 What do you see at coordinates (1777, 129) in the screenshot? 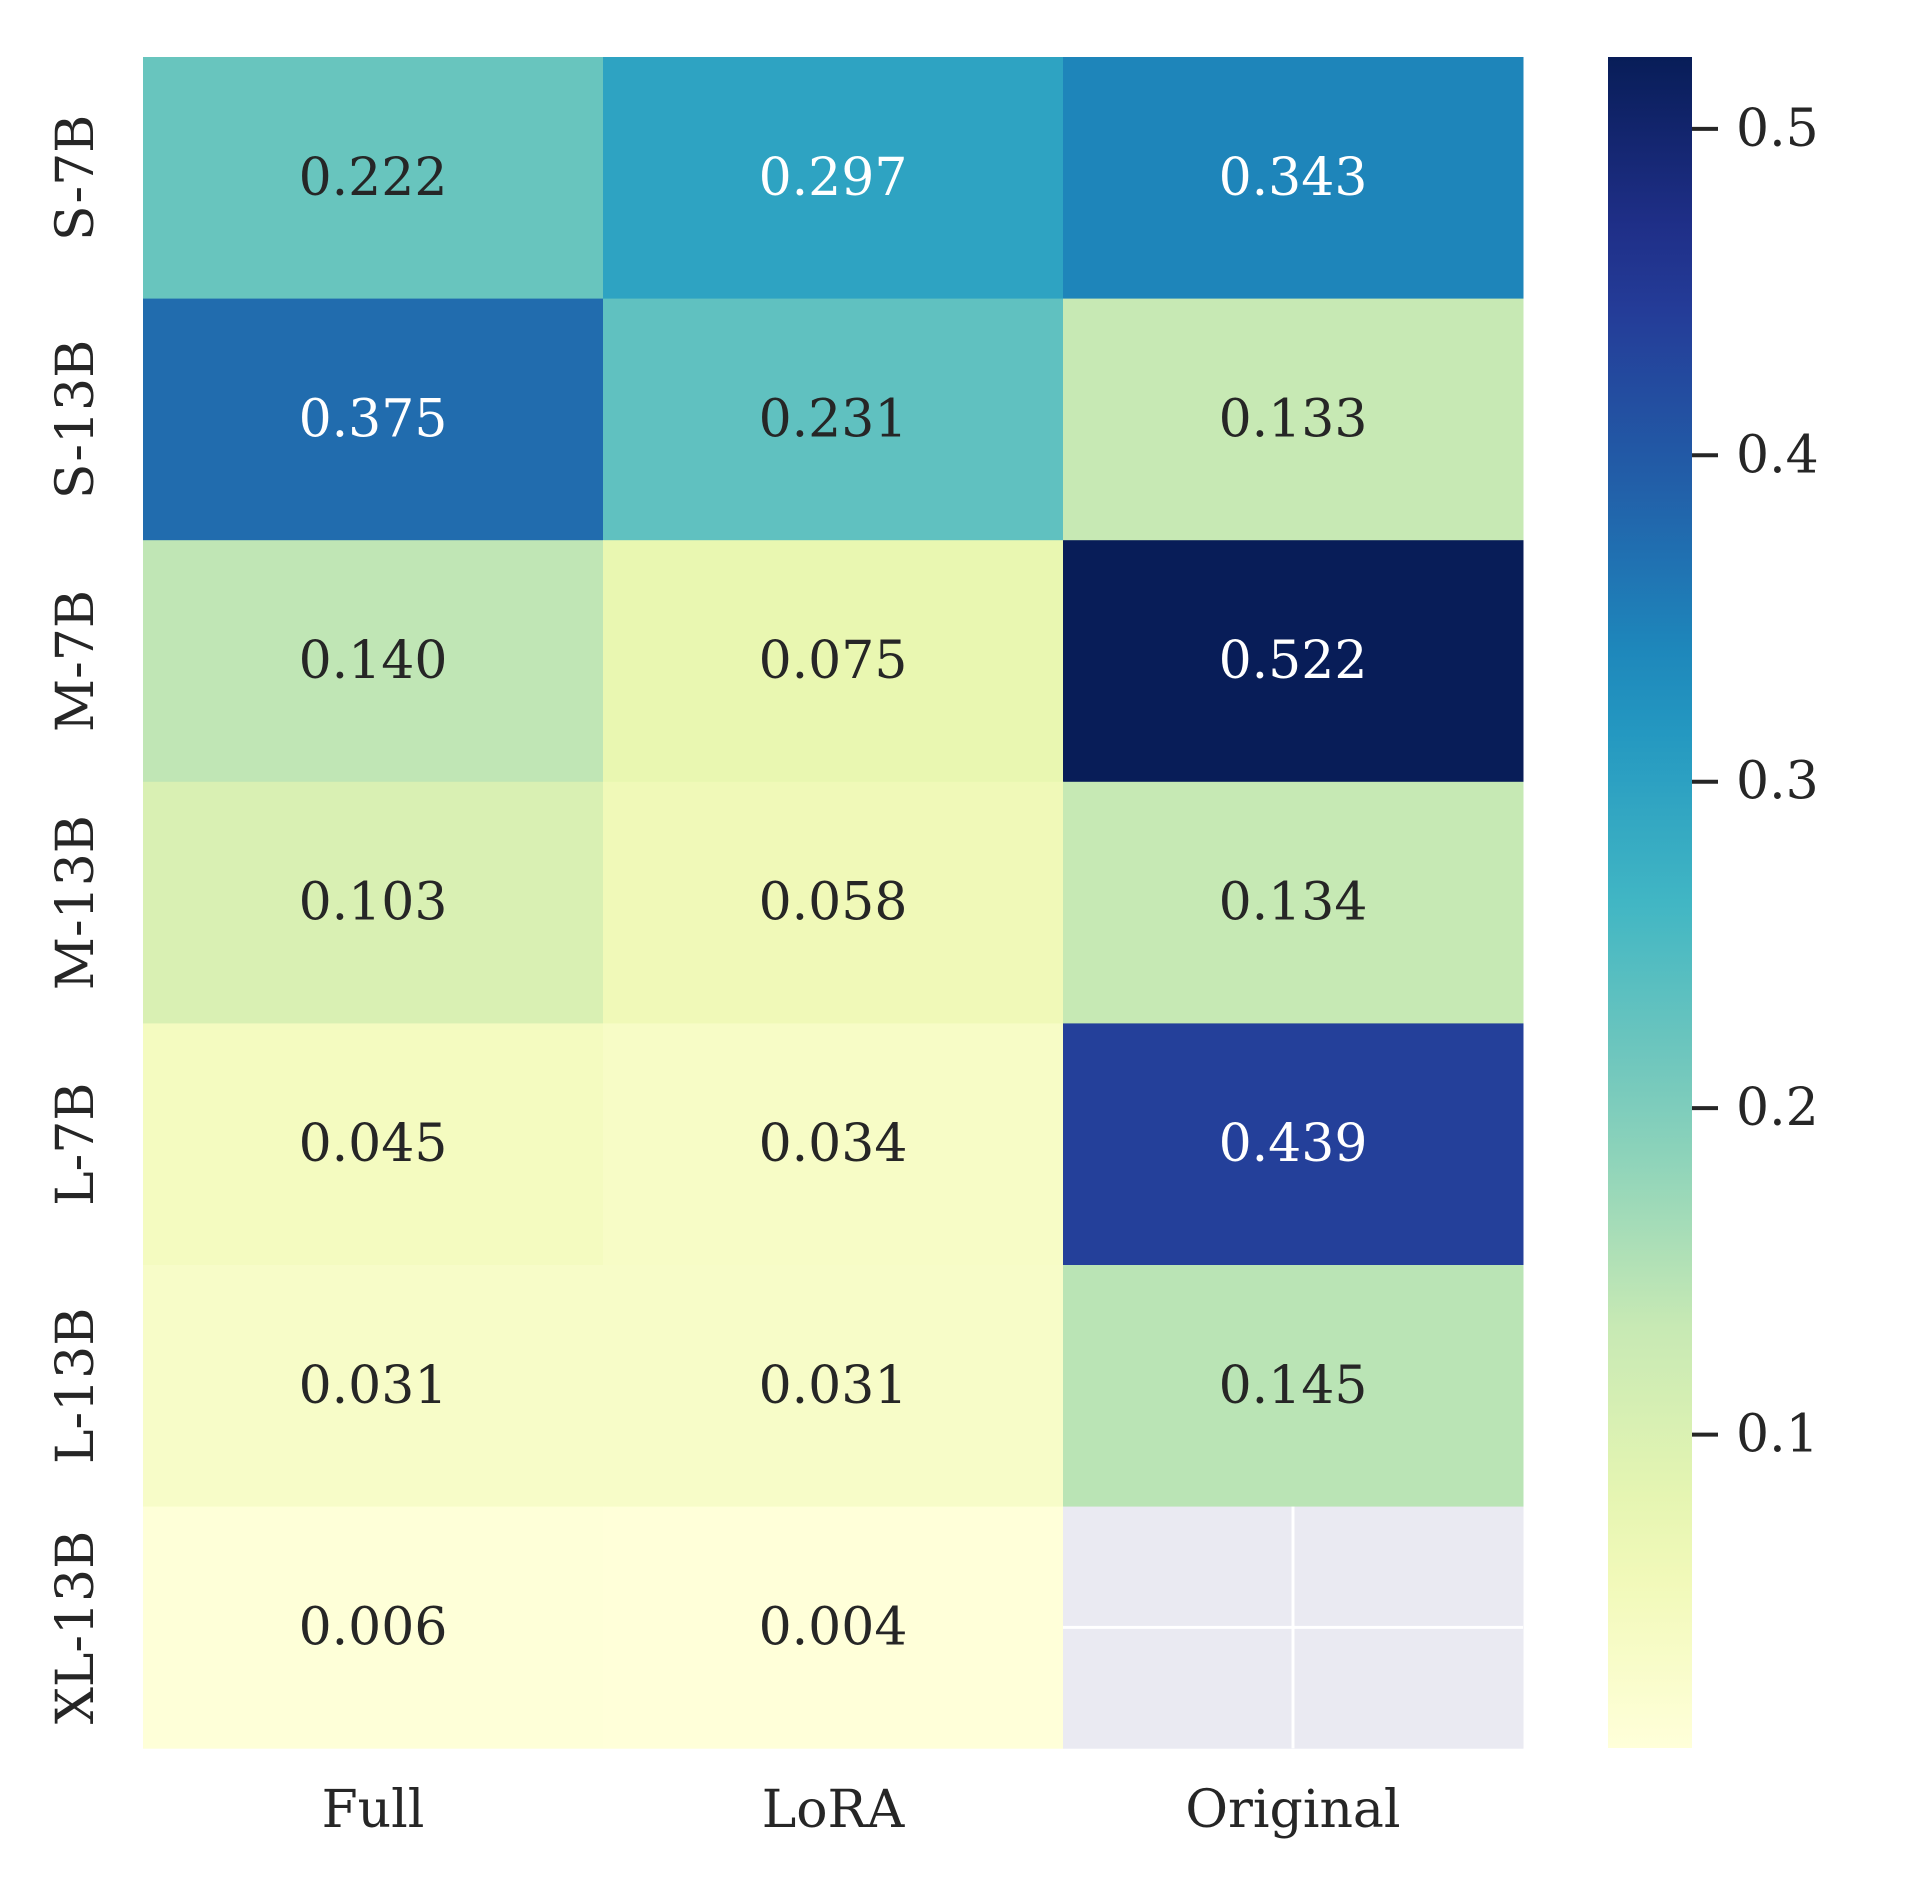
I see `colorbar-tick-label: 0.5` at bounding box center [1777, 129].